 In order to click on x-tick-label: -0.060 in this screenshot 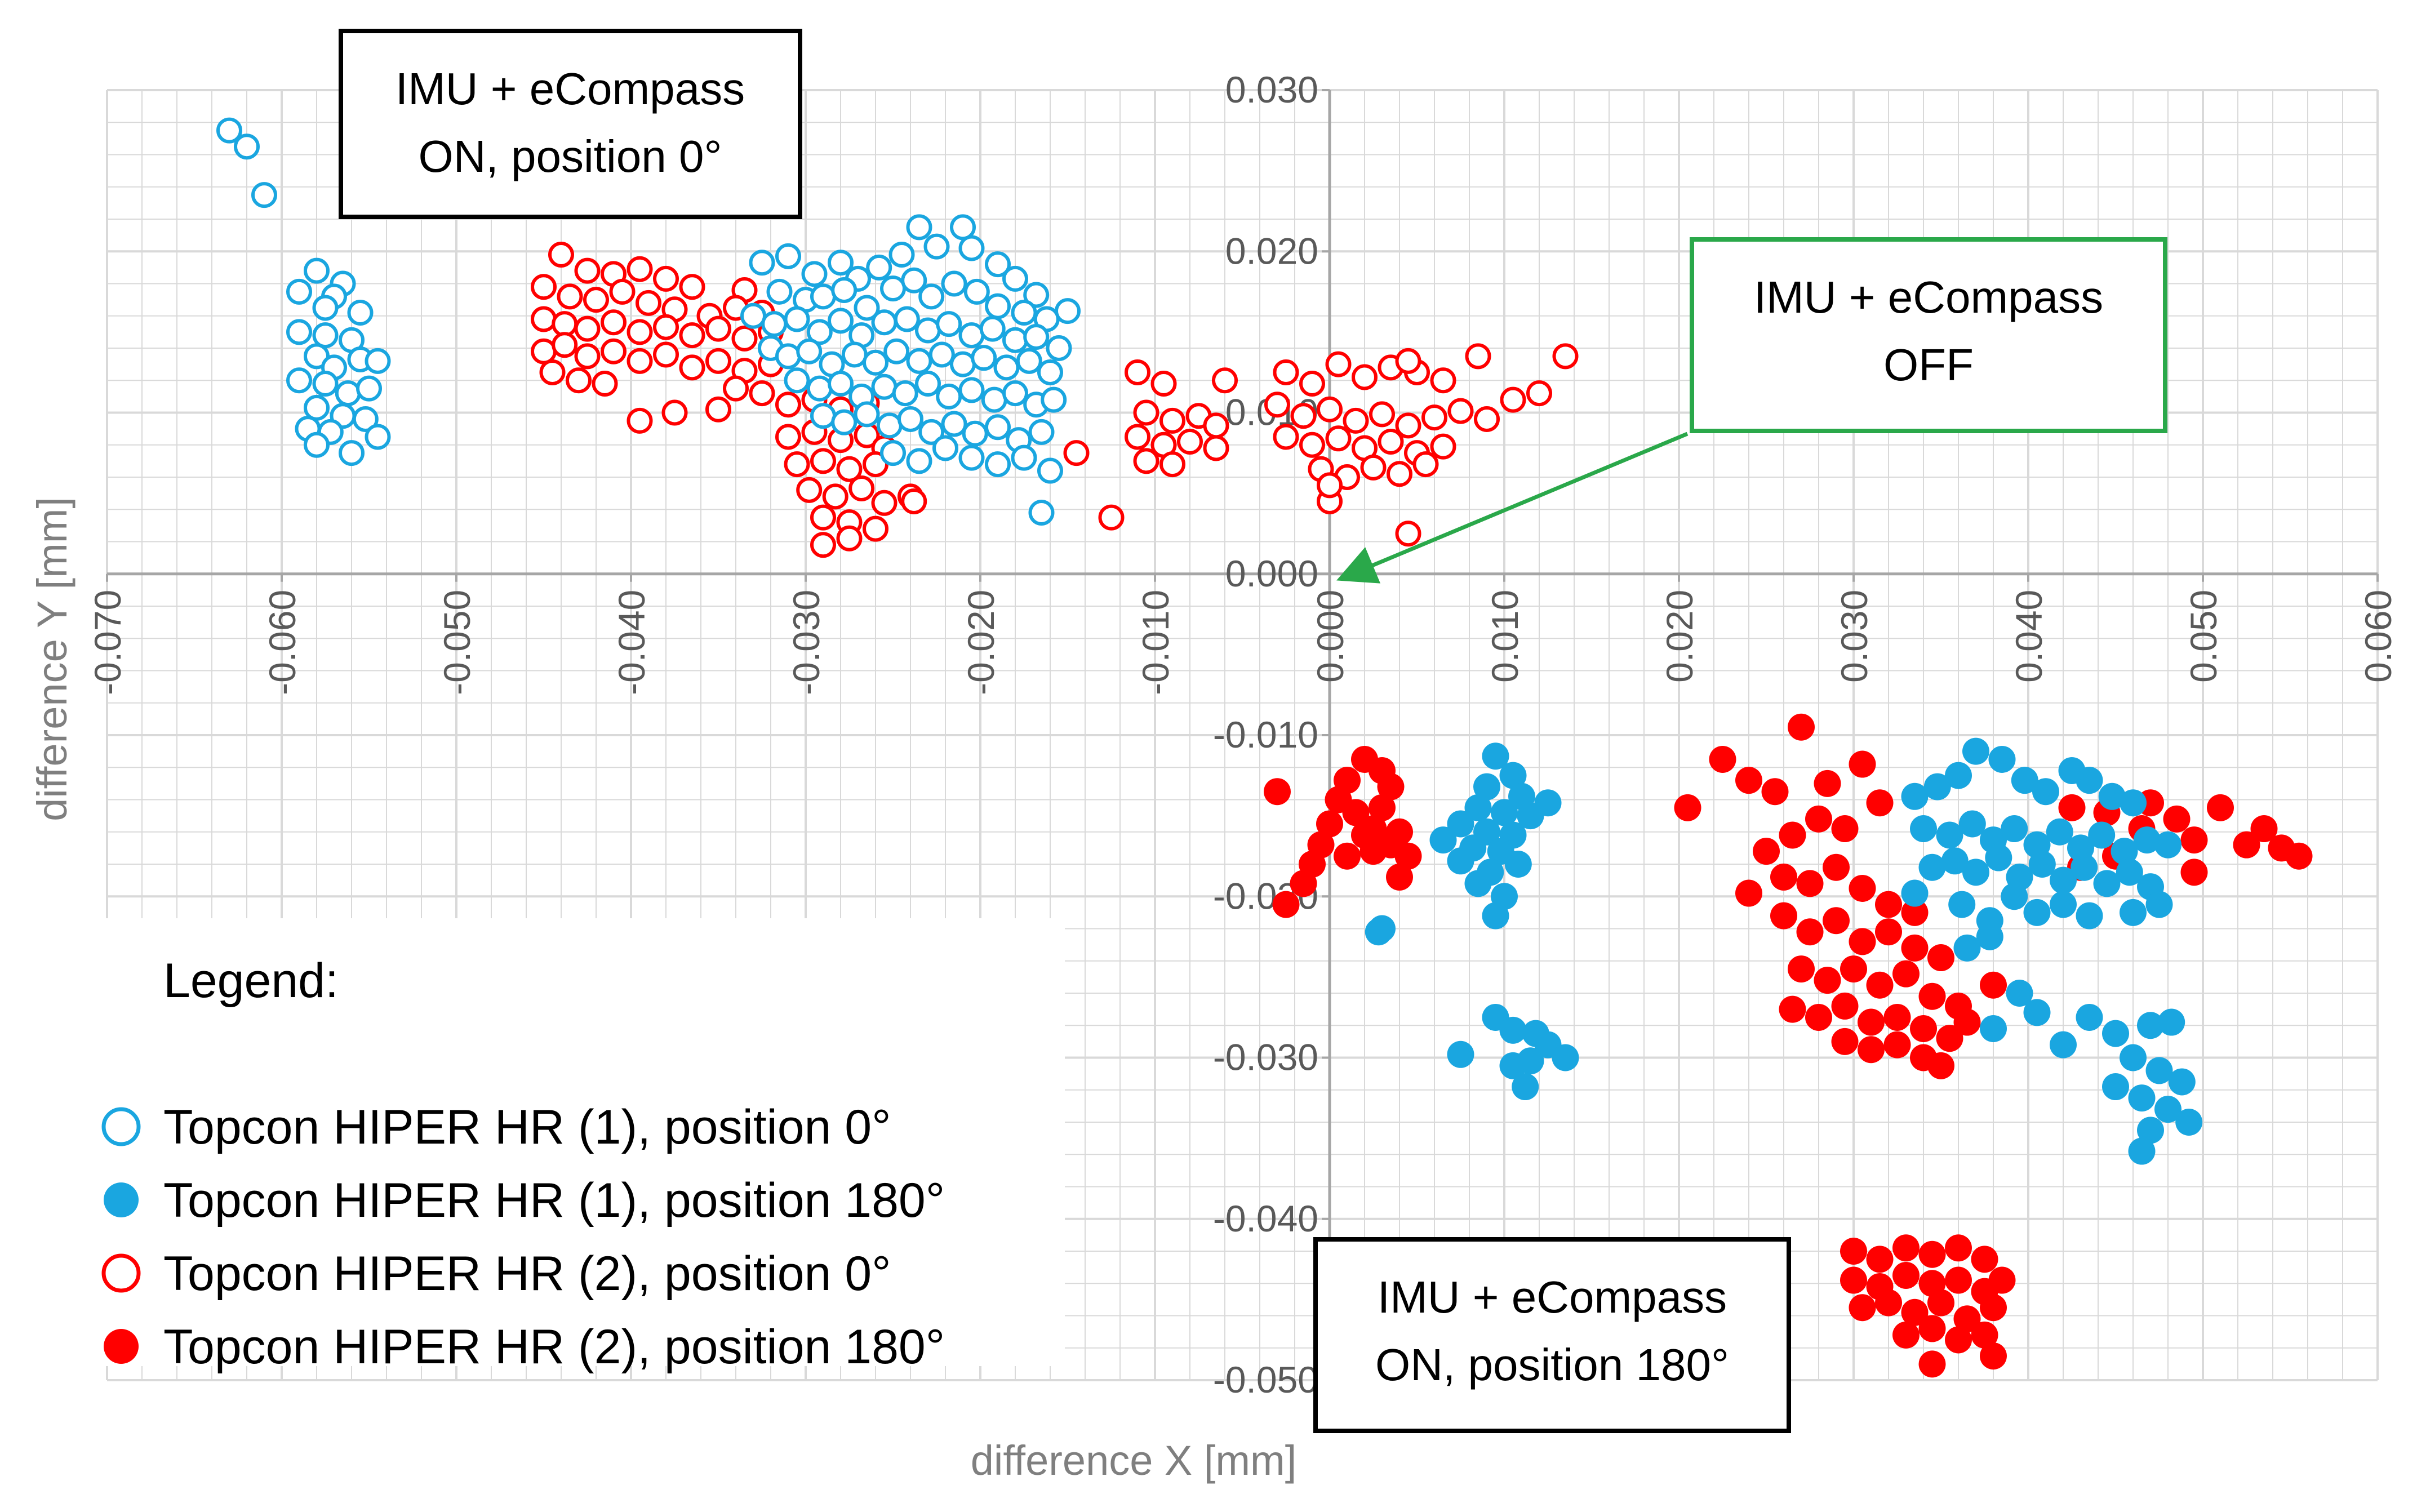, I will do `click(282, 642)`.